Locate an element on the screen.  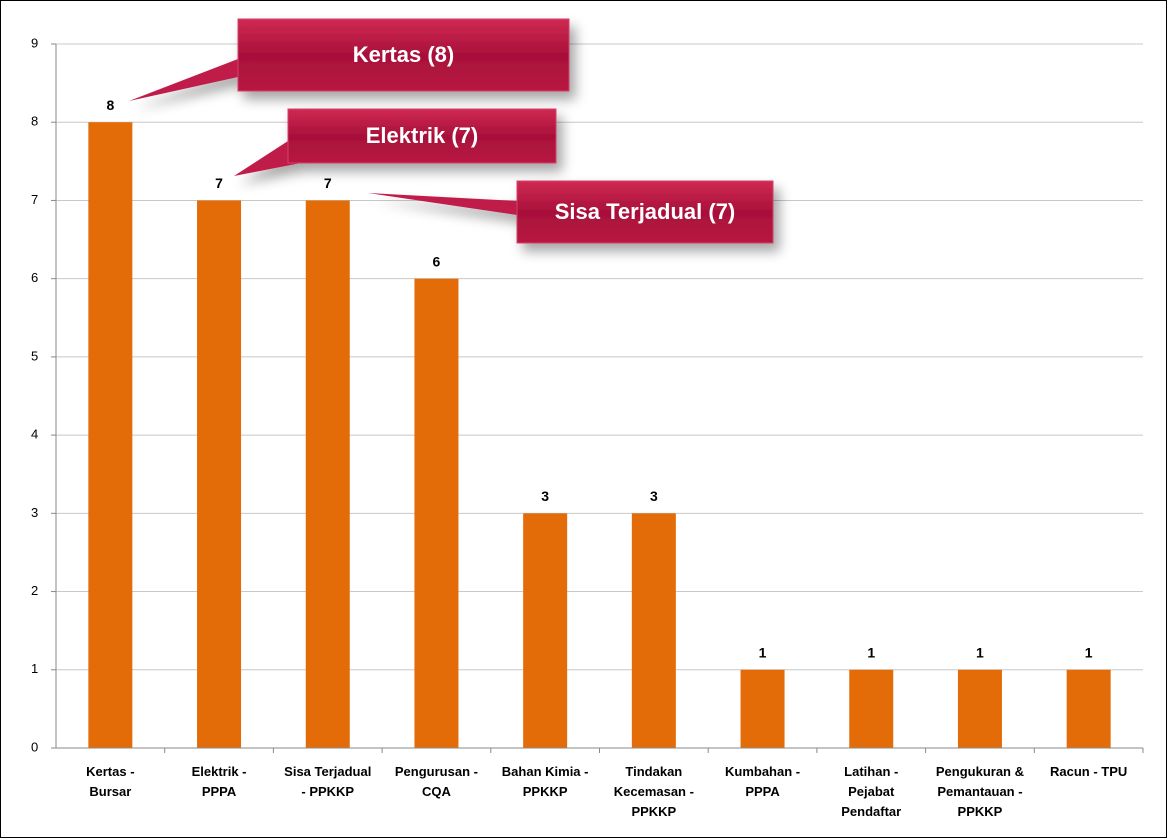
x-tick-label: Latihan - Pejabat Pendaftar is located at coordinates (871, 791).